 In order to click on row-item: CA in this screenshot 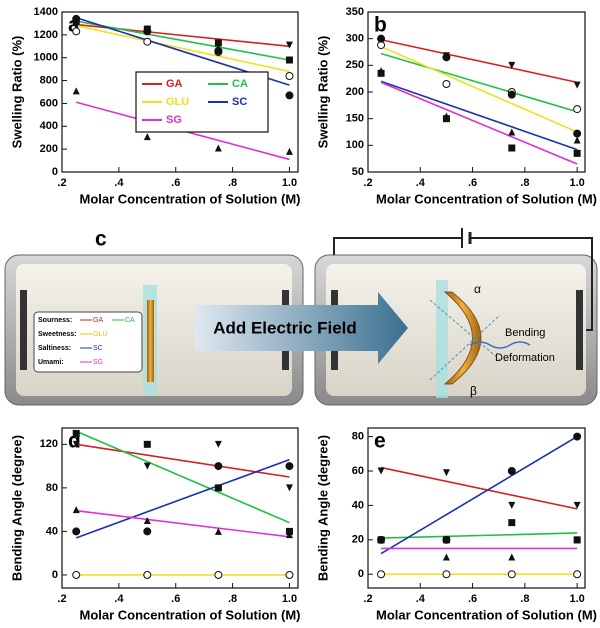, I will do `click(130, 320)`.